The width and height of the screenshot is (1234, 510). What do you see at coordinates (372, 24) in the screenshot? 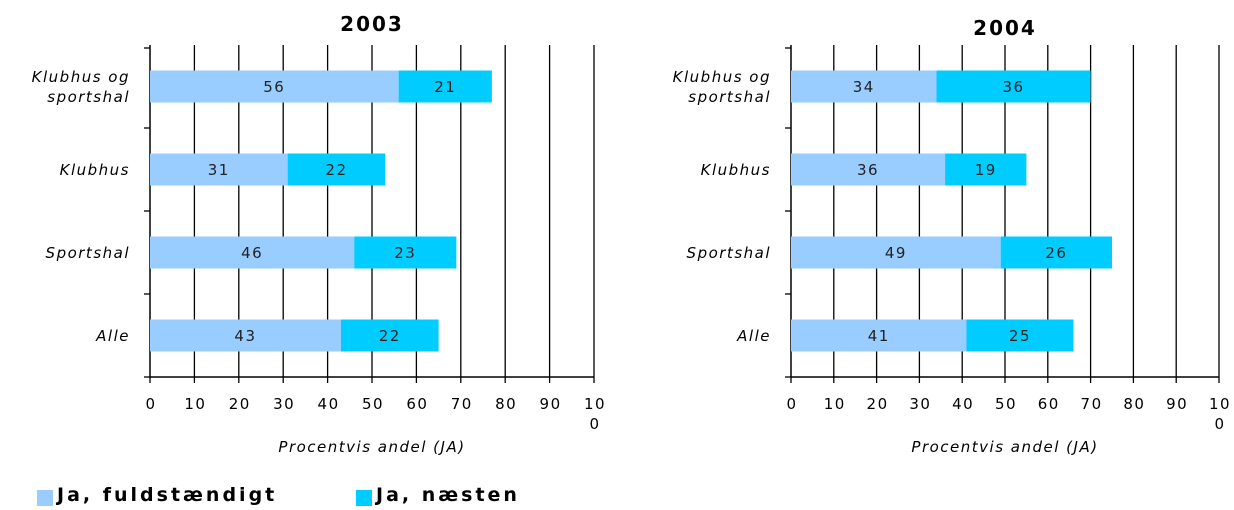
I see `chart-title: 2003` at bounding box center [372, 24].